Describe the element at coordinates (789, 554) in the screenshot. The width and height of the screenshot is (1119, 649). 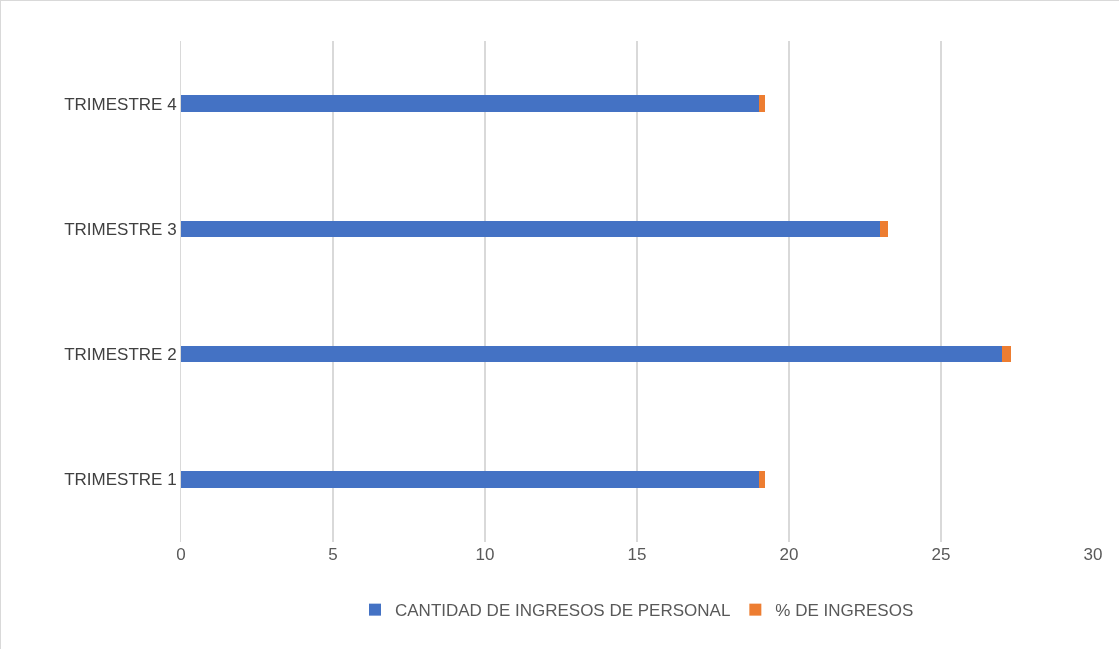
I see `x-tick-label: 20` at that location.